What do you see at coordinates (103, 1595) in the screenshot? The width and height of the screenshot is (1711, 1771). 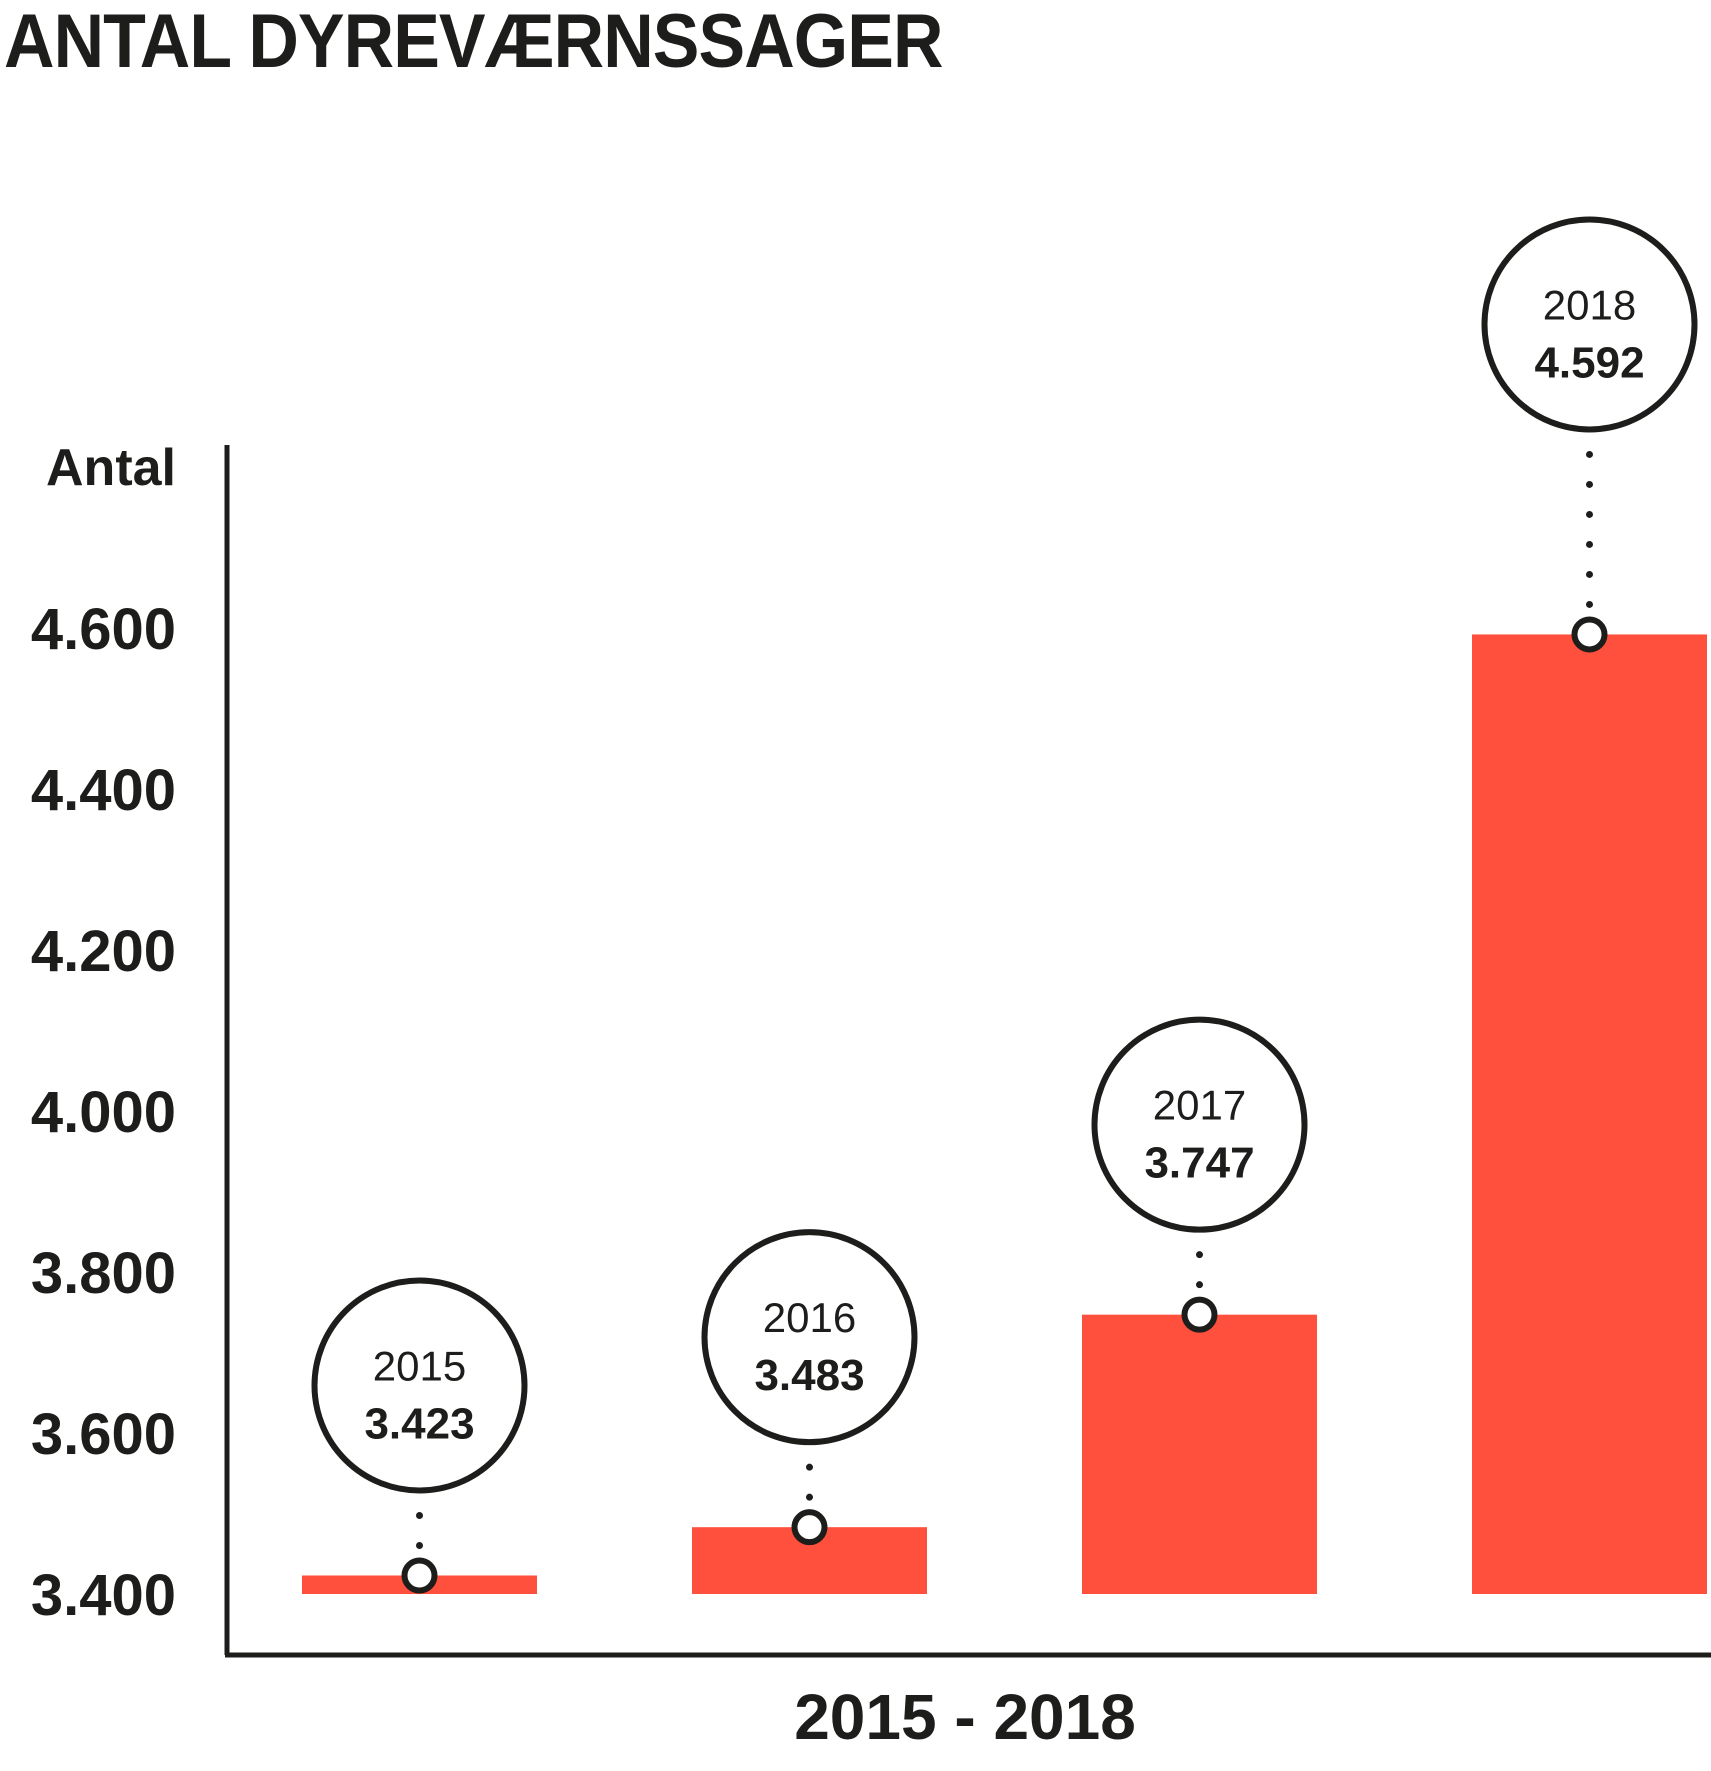 I see `y-tick-label: 3.400` at bounding box center [103, 1595].